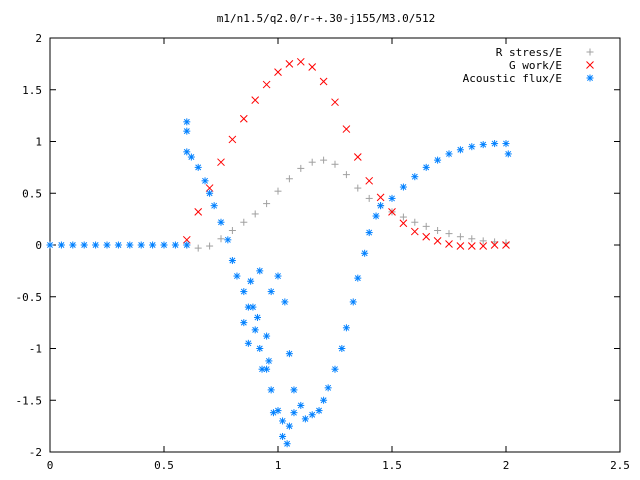  What do you see at coordinates (38, 245) in the screenshot?
I see `y-tick-label: 0` at bounding box center [38, 245].